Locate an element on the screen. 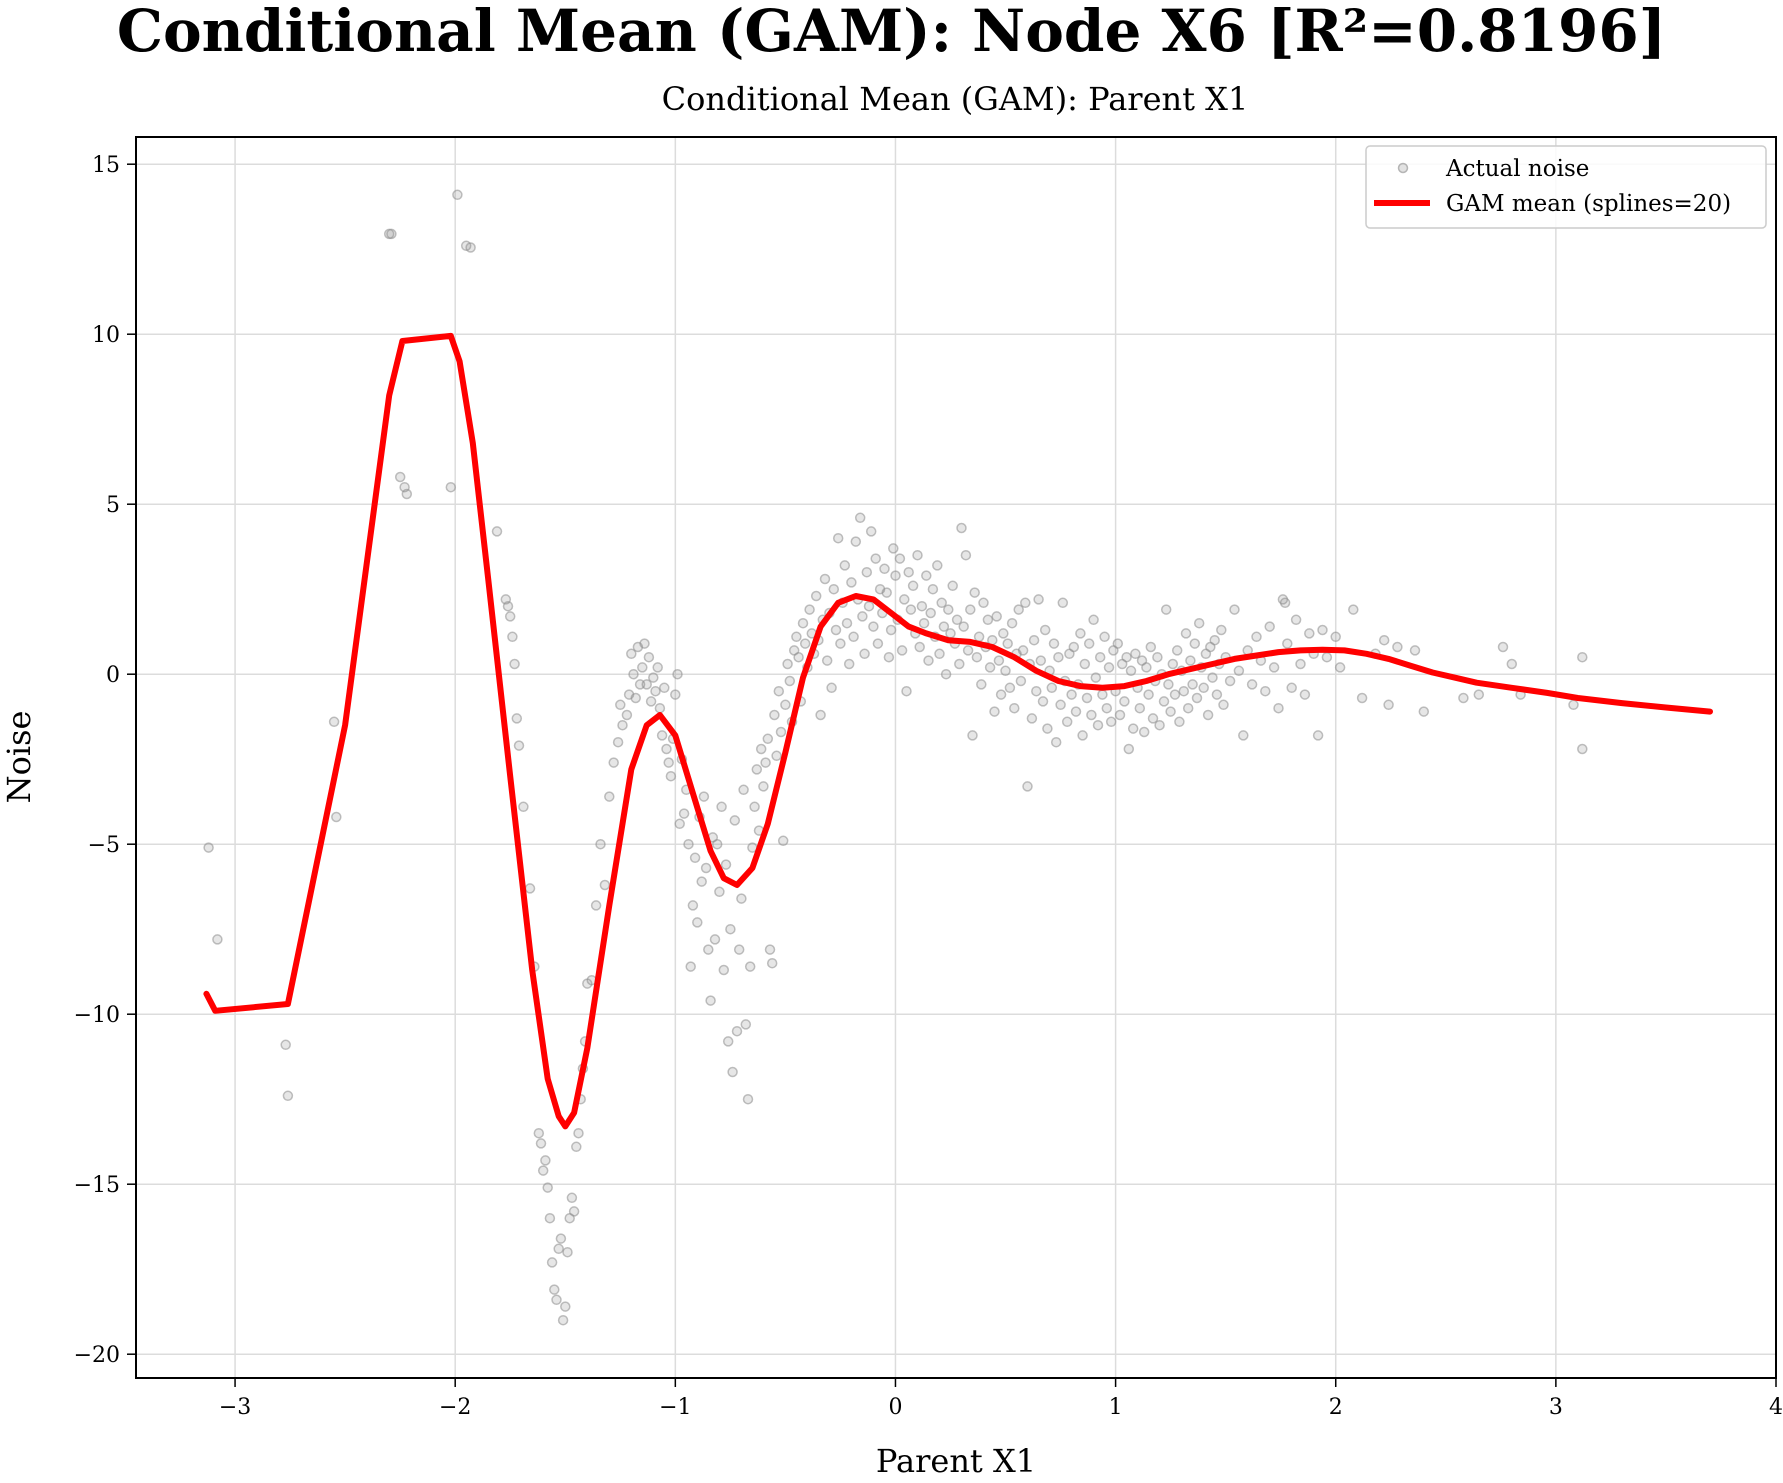 The height and width of the screenshot is (1483, 1783). x-axis-label: Parent X1 is located at coordinates (956, 1461).